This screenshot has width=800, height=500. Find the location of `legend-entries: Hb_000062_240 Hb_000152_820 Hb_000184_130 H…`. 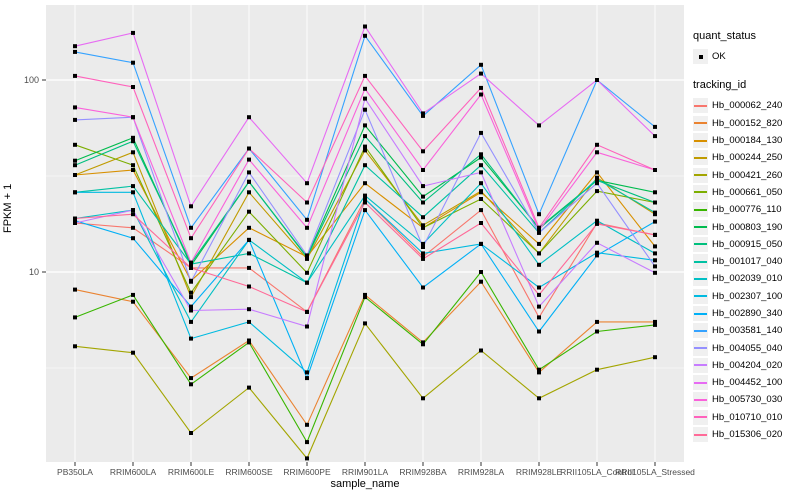

legend-entries: Hb_000062_240 Hb_000152_820 Hb_000184_130 H… is located at coordinates (746, 270).